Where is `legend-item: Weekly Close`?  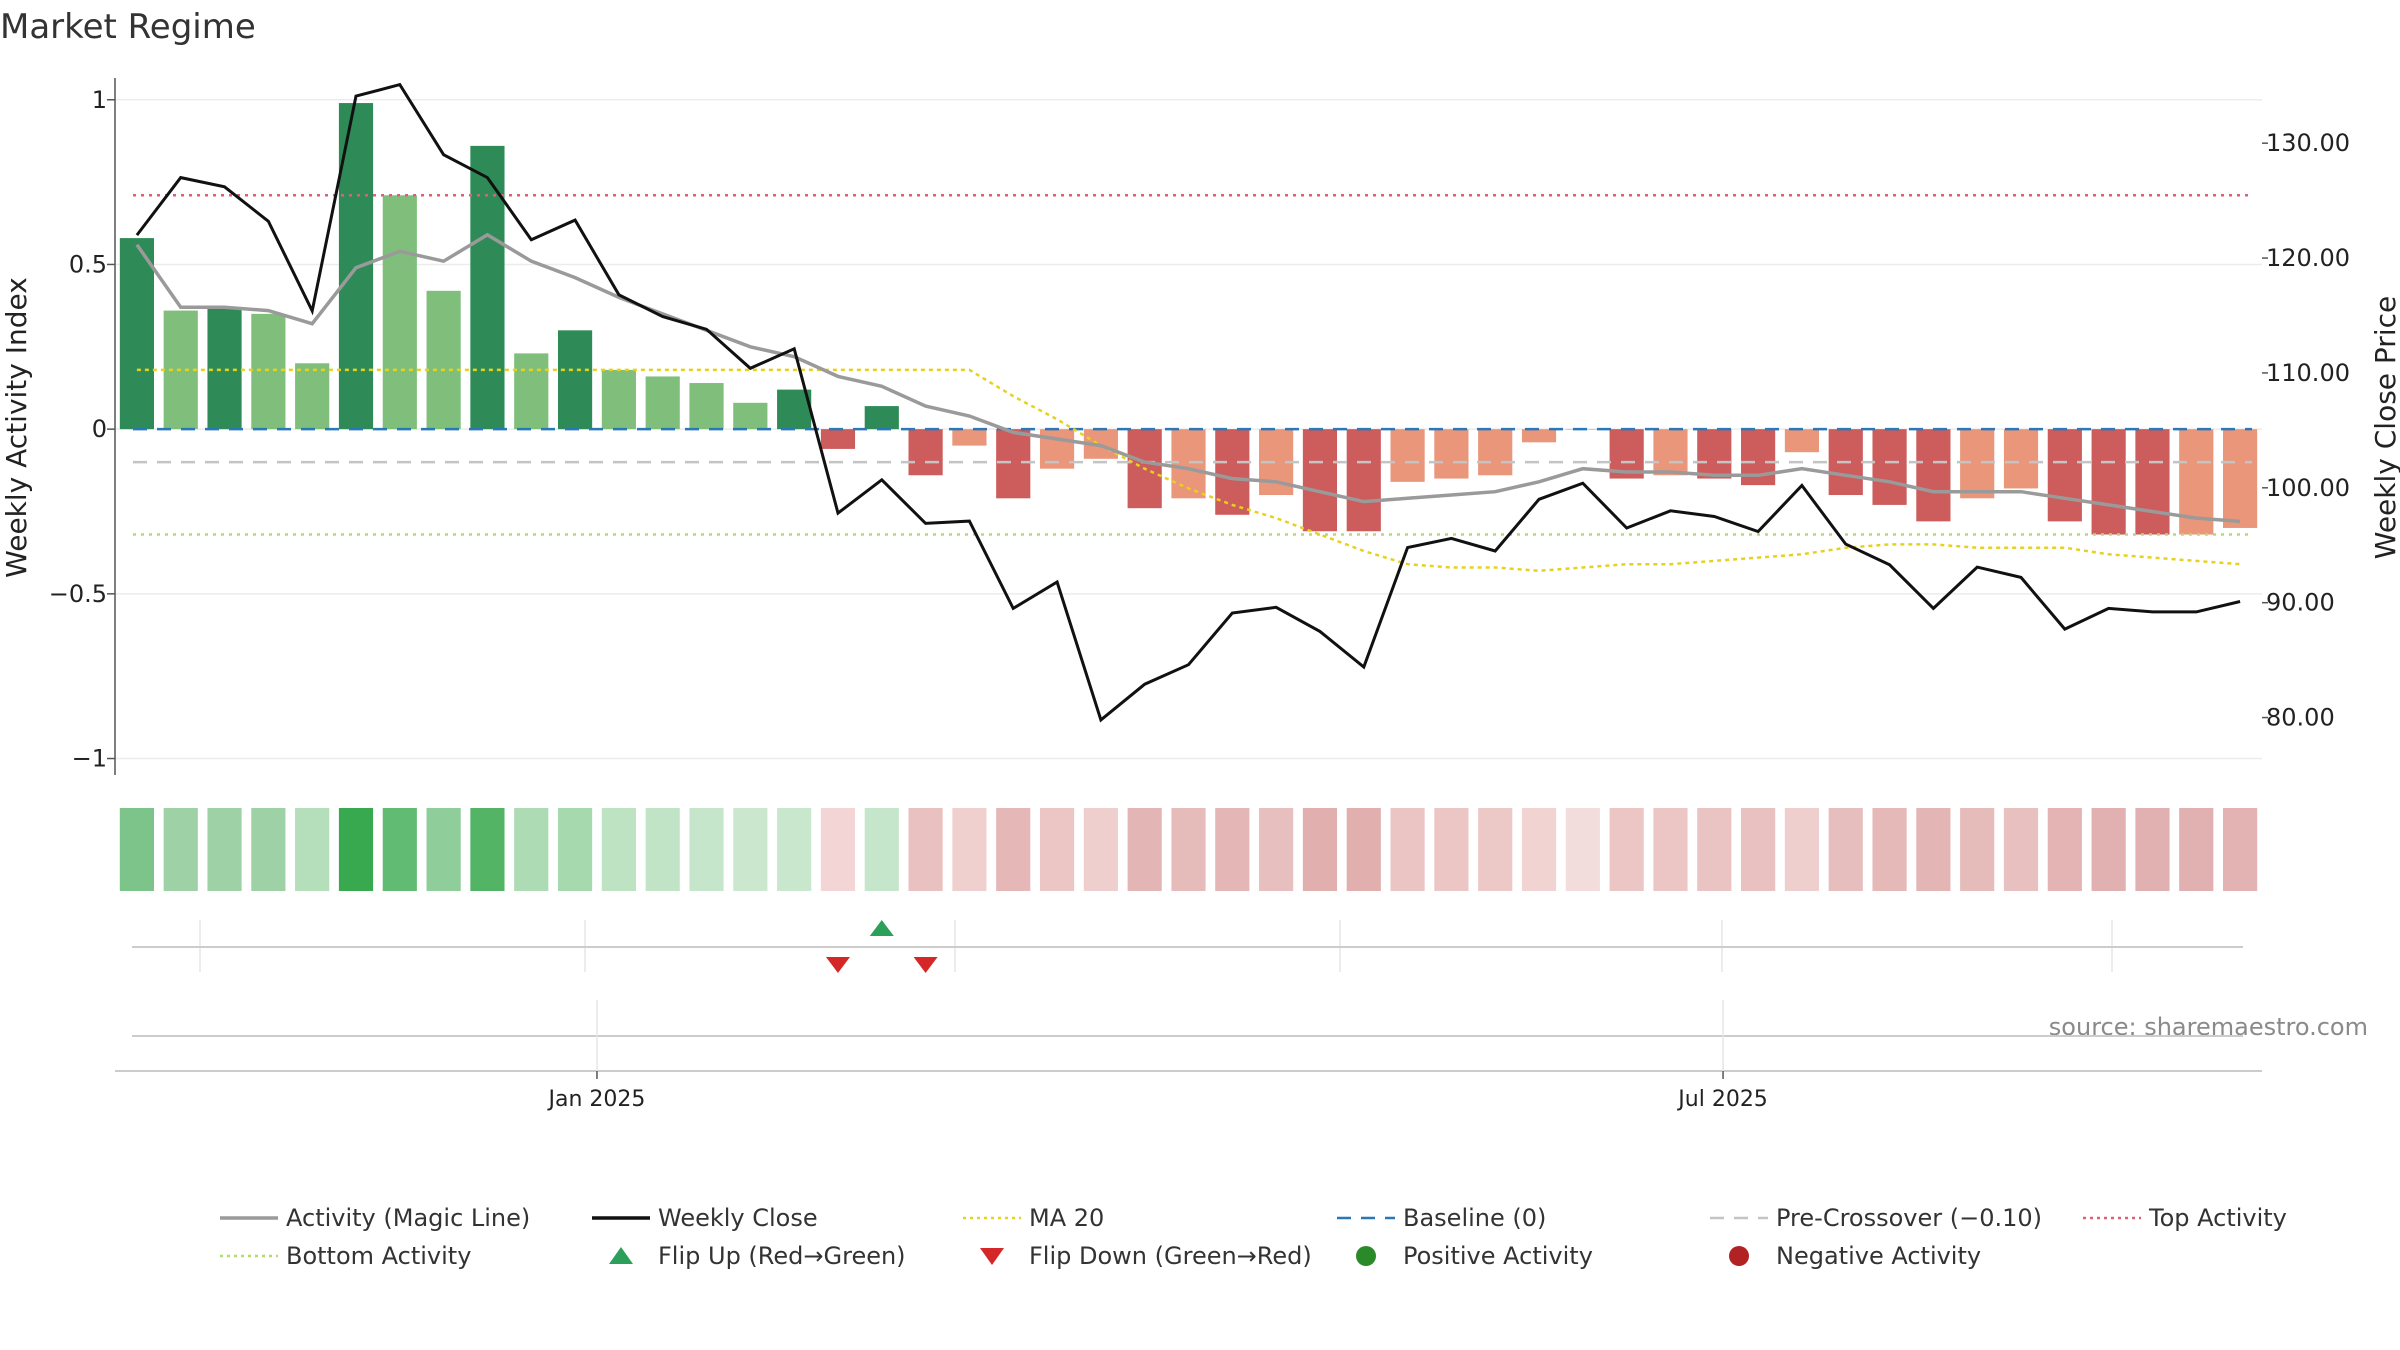 legend-item: Weekly Close is located at coordinates (705, 1218).